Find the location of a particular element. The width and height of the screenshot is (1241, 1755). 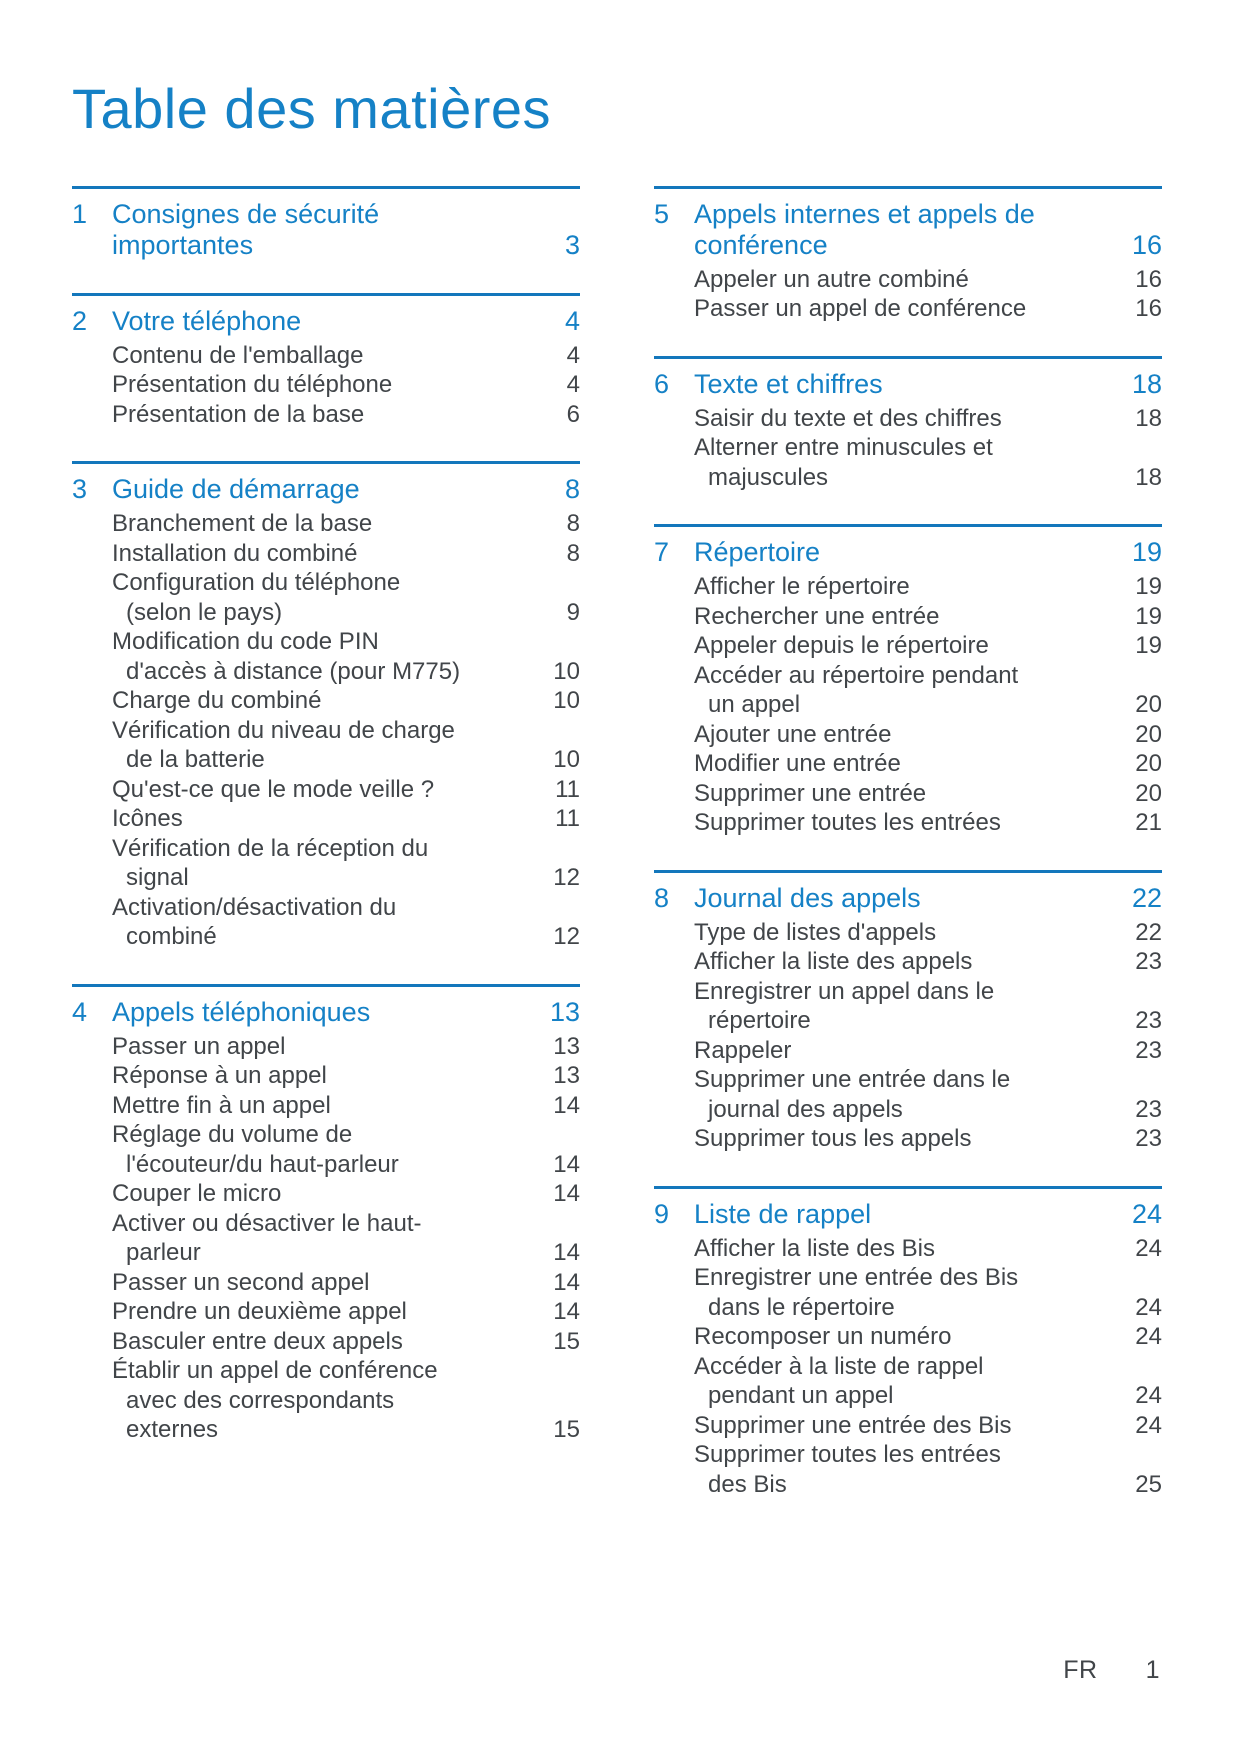

toc-section-heading: 2 Votre téléphone 4 is located at coordinates (326, 321).